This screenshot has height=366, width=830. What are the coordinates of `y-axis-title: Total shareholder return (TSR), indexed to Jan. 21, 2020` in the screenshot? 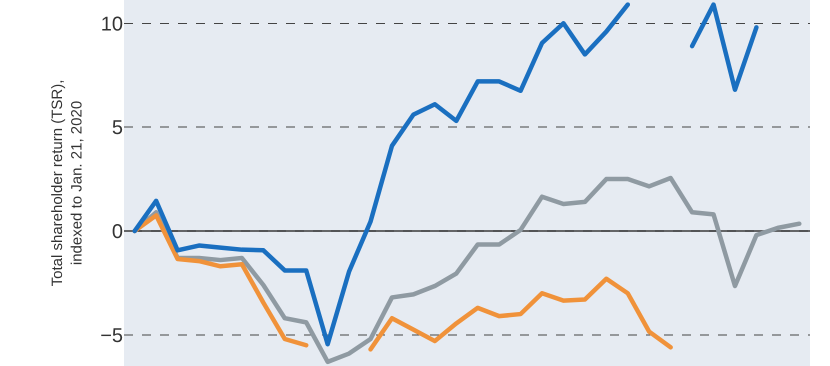 It's located at (67, 183).